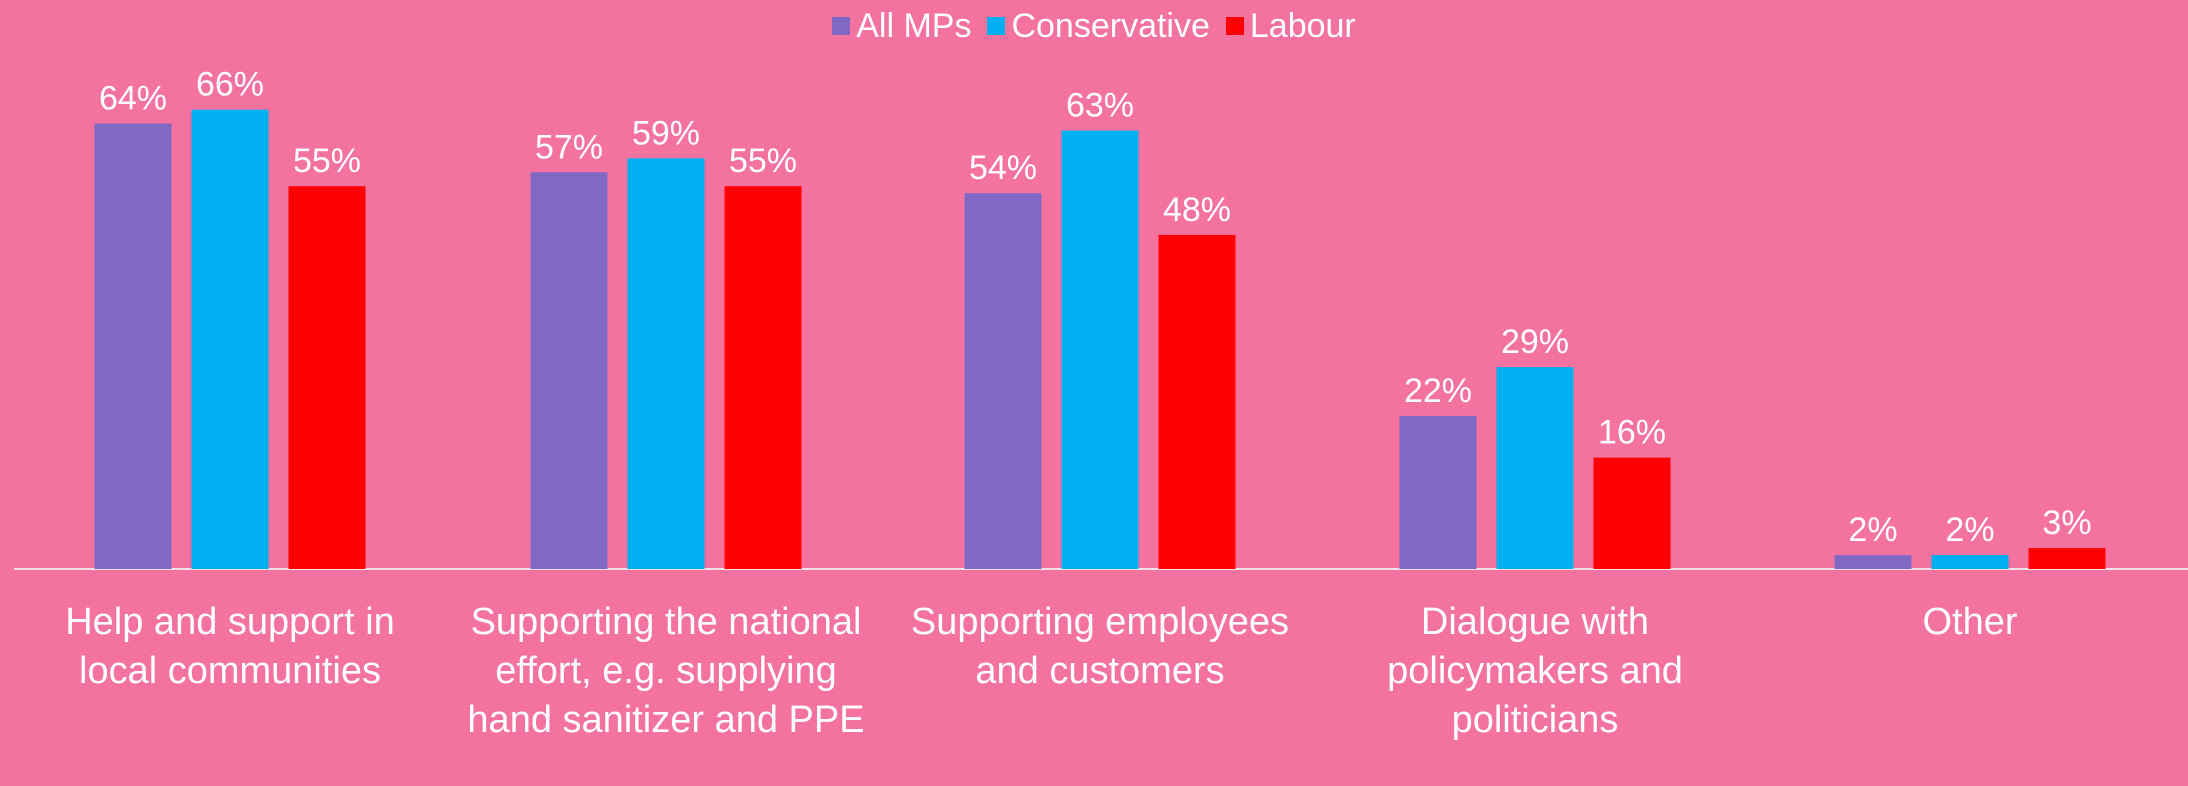  What do you see at coordinates (133, 99) in the screenshot?
I see `data-label: 64%` at bounding box center [133, 99].